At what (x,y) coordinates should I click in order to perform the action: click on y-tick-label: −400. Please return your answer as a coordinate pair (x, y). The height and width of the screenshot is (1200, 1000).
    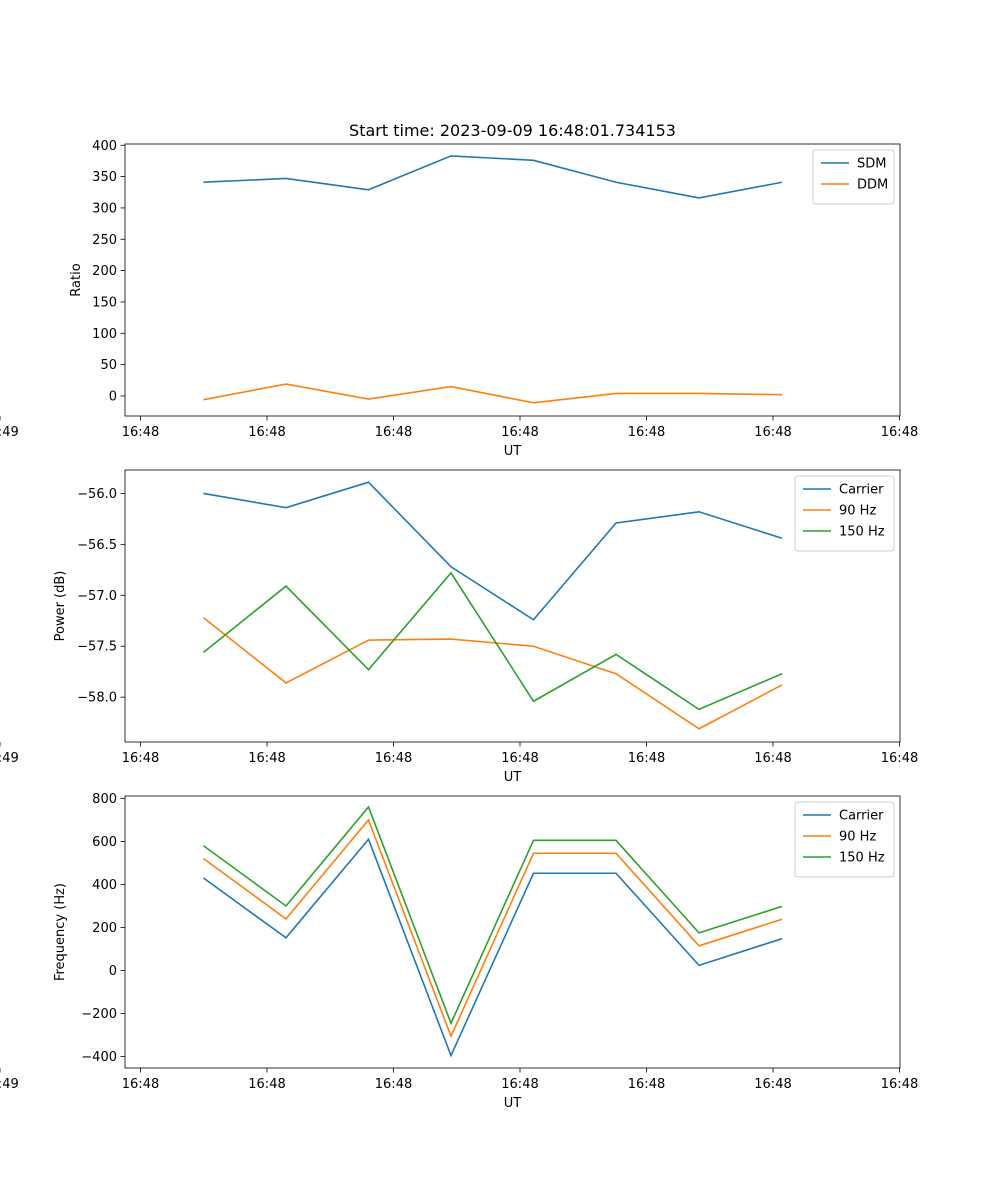
    Looking at the image, I should click on (99, 1057).